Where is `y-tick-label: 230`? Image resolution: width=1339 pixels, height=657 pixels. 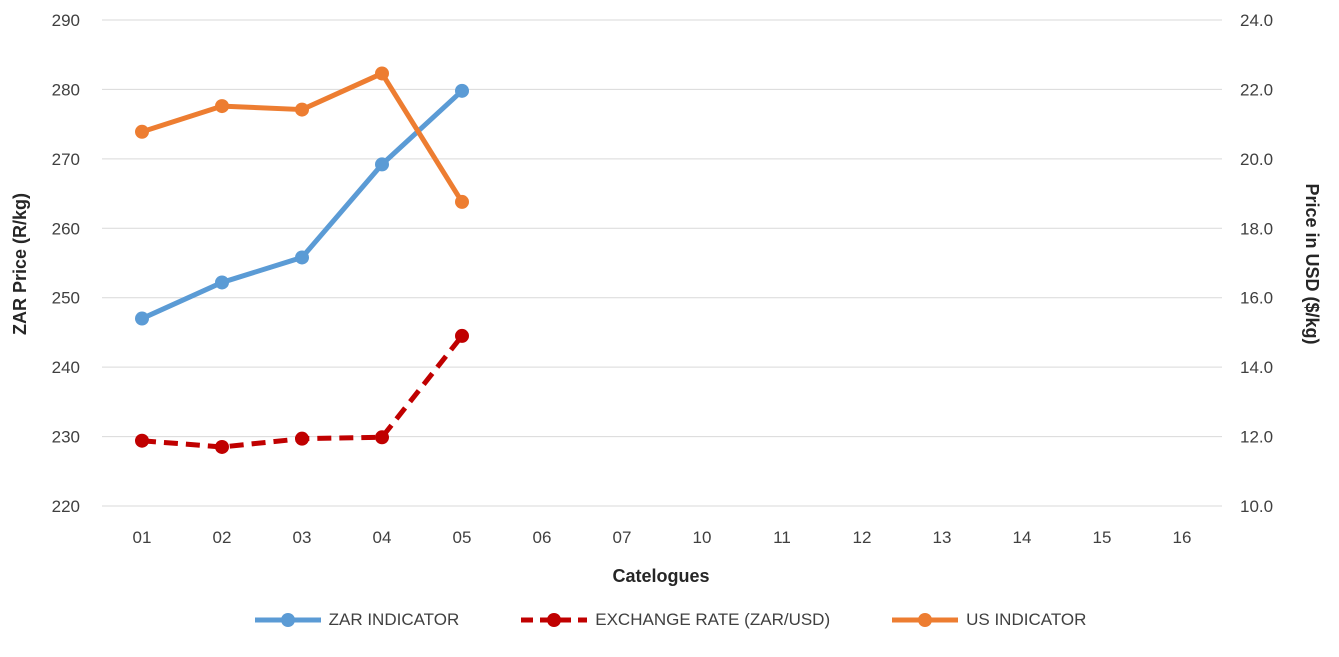 y-tick-label: 230 is located at coordinates (66, 437).